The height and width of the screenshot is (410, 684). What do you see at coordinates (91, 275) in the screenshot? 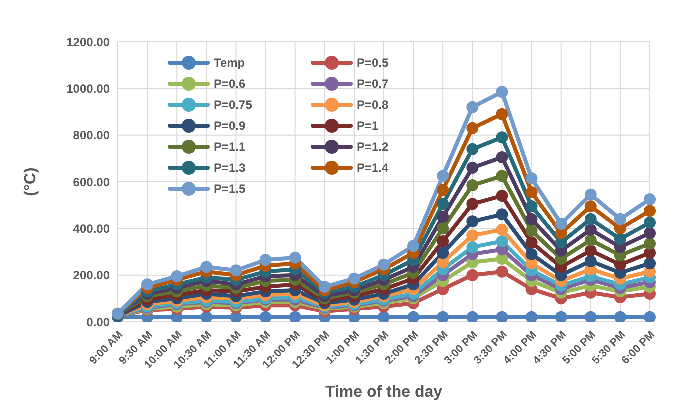
I see `y-tick-label: 200.00` at bounding box center [91, 275].